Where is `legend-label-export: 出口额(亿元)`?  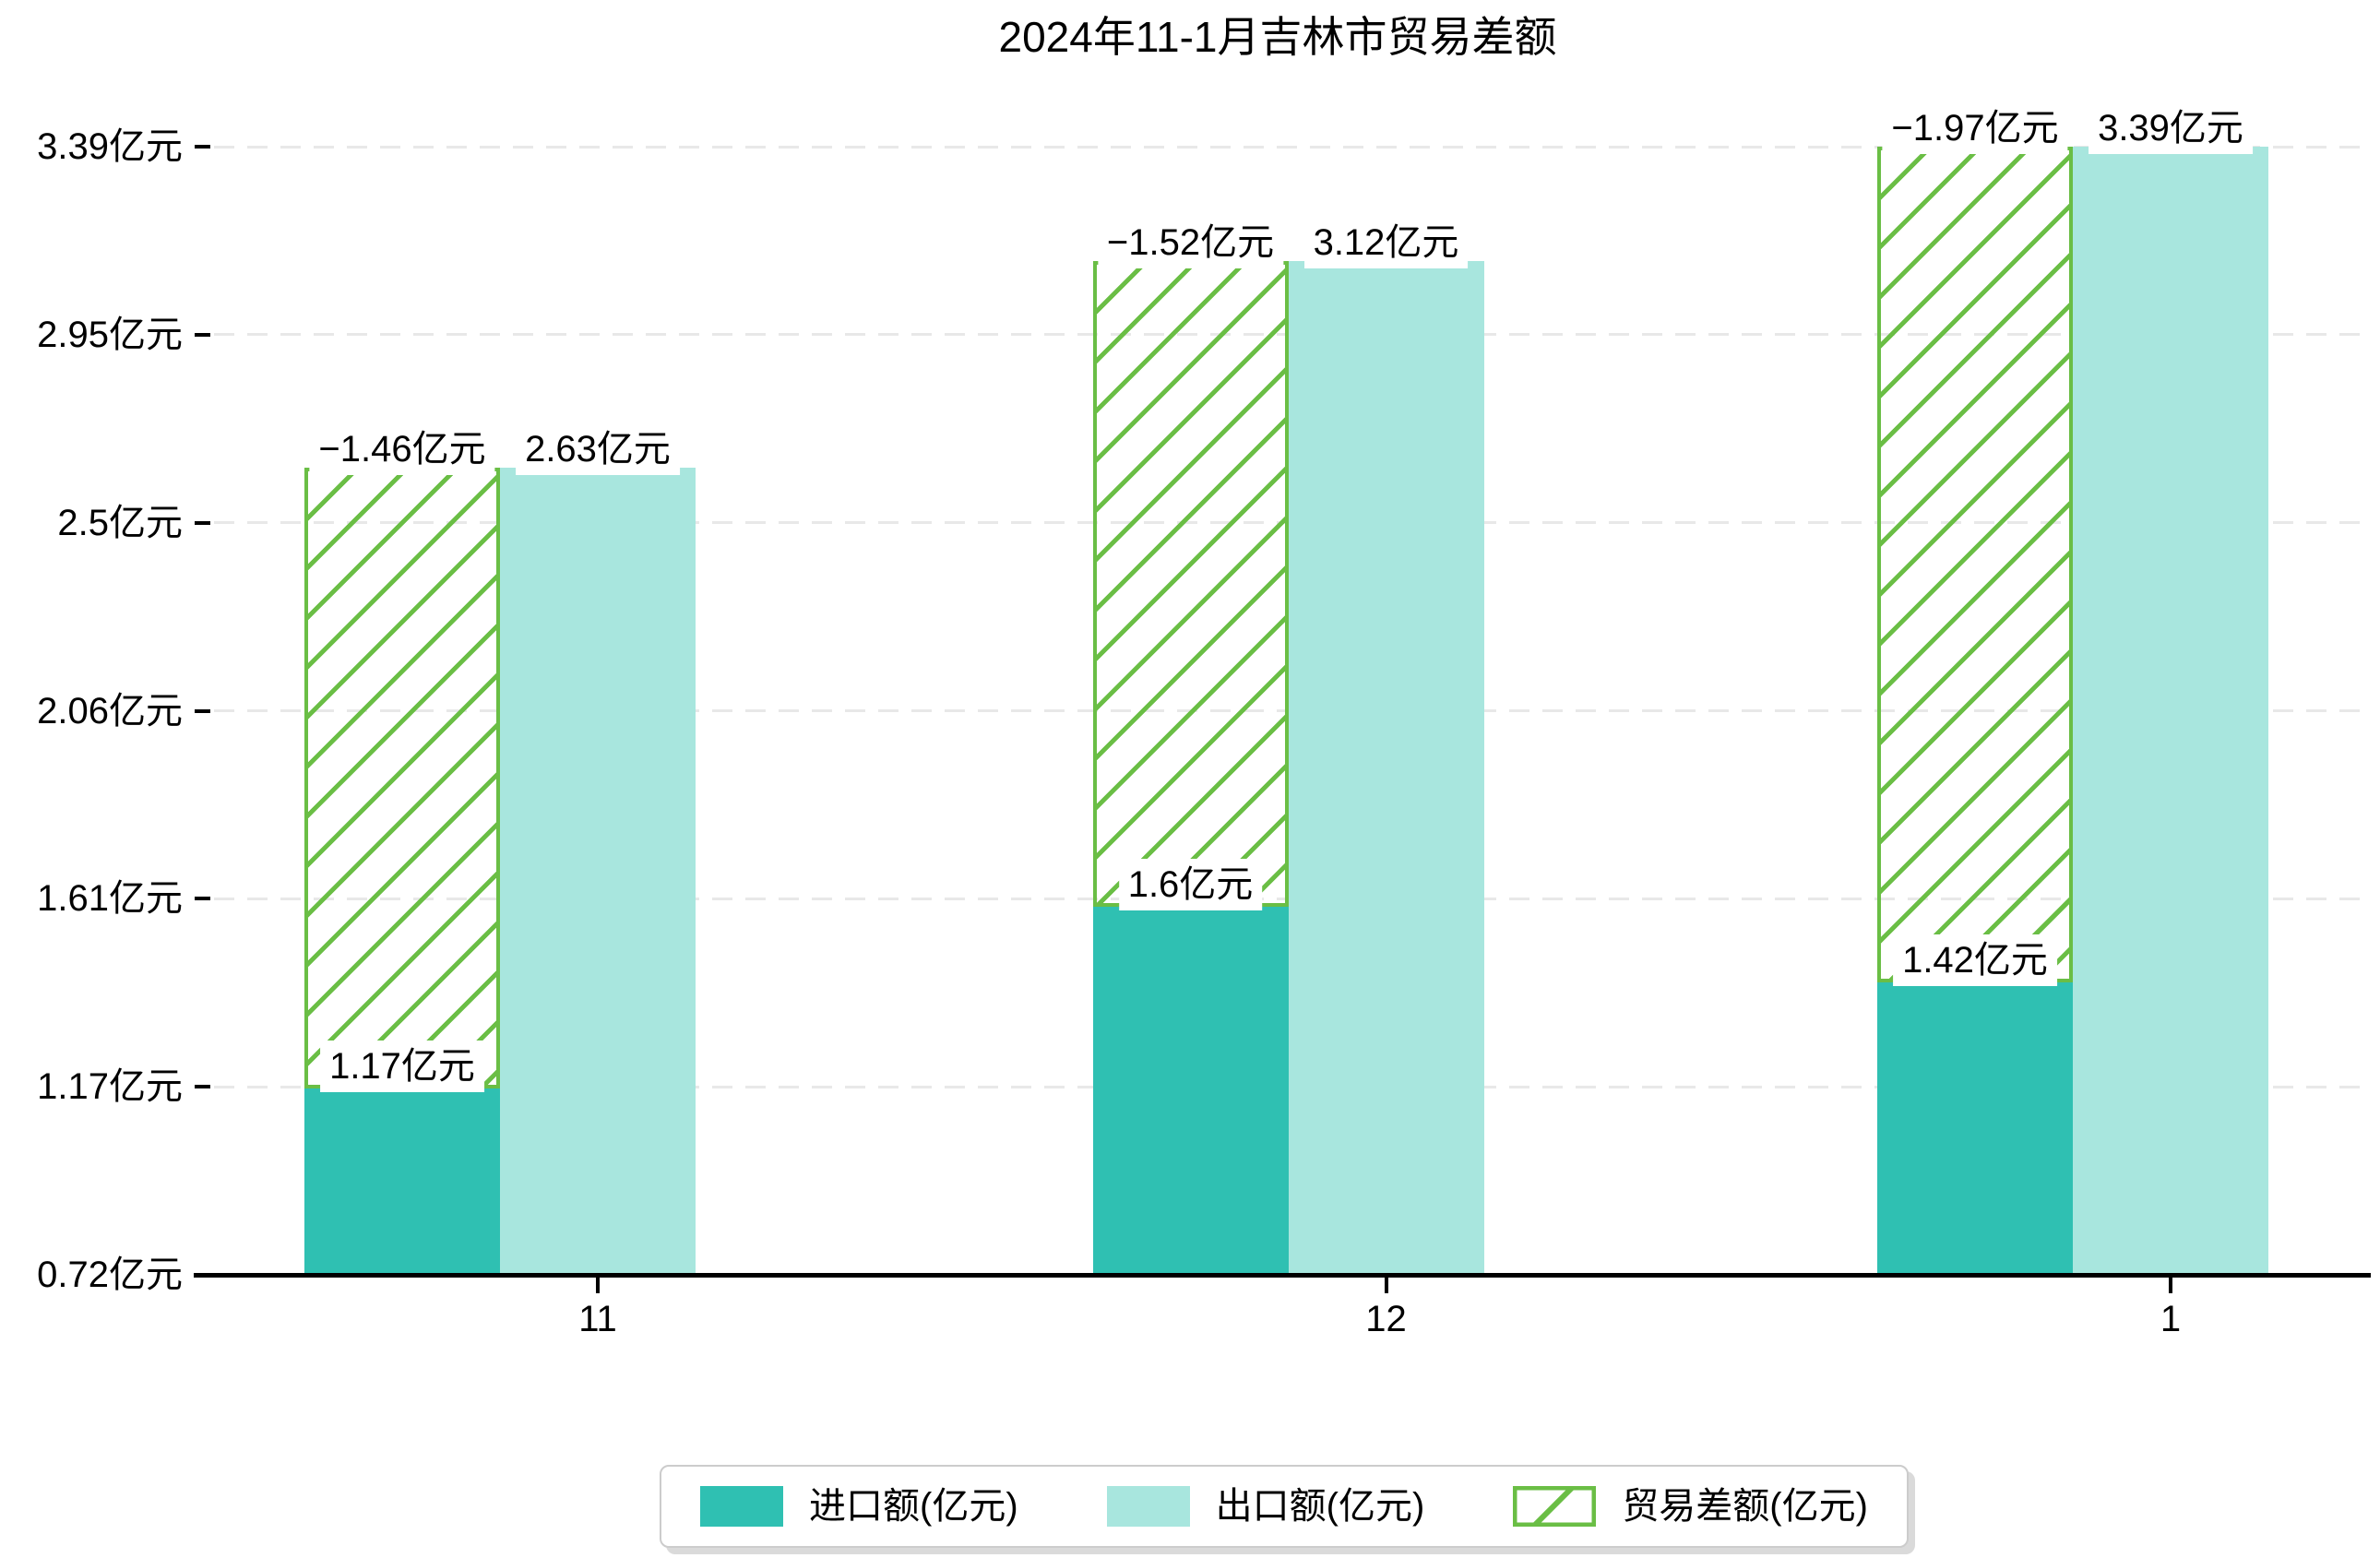
legend-label-export: 出口额(亿元) is located at coordinates (1320, 1507).